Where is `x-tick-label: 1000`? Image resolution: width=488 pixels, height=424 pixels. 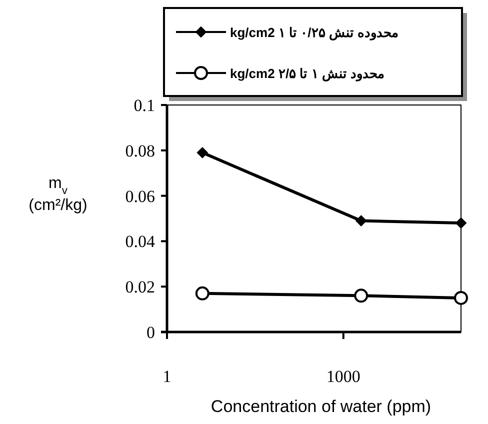
x-tick-label: 1000 is located at coordinates (343, 376).